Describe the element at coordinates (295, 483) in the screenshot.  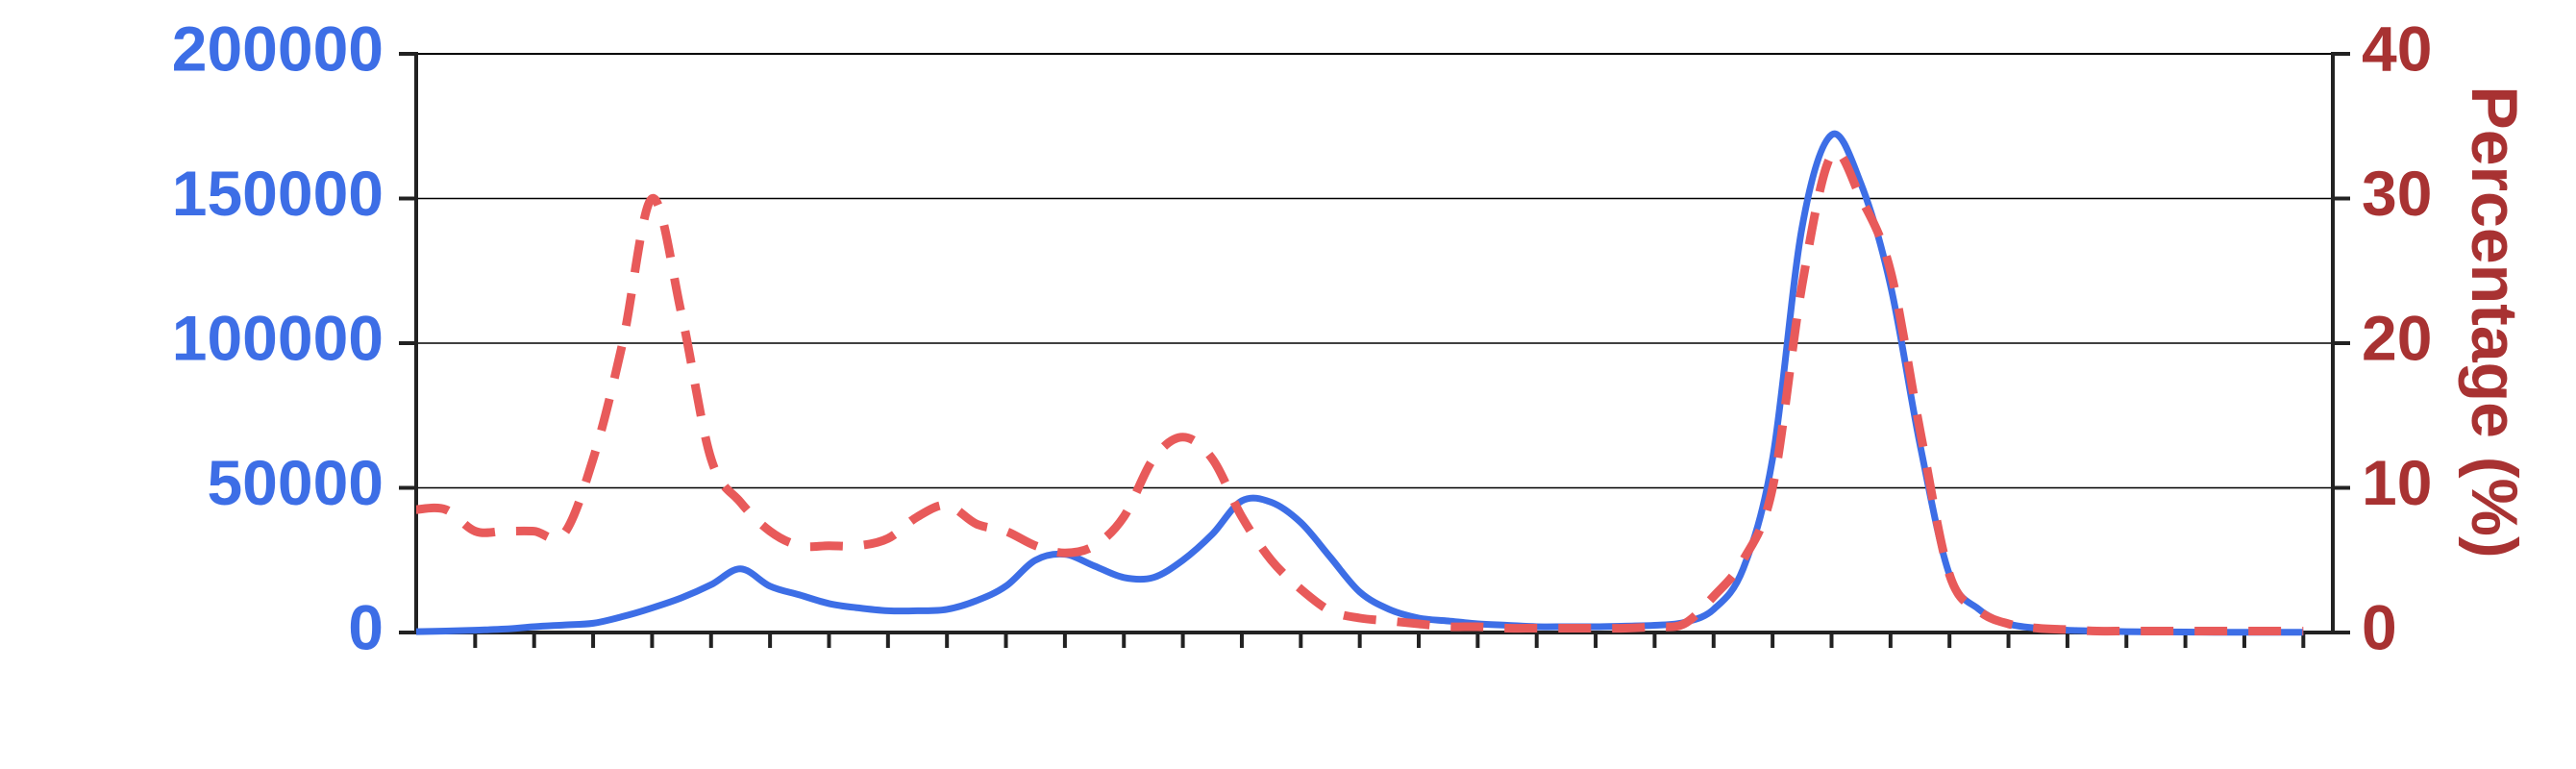
I see `left-y-tick-label: 50000` at that location.